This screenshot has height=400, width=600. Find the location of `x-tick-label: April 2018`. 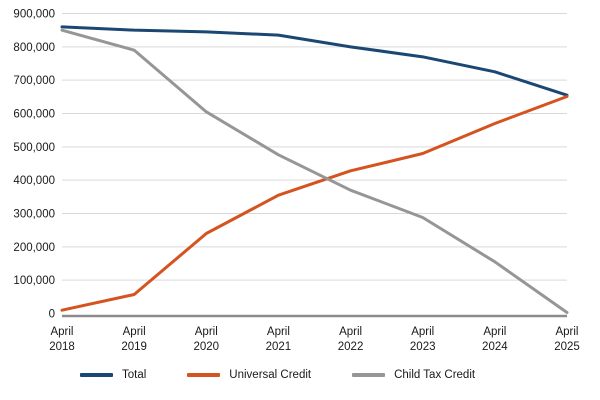

x-tick-label: April 2018 is located at coordinates (62, 339).